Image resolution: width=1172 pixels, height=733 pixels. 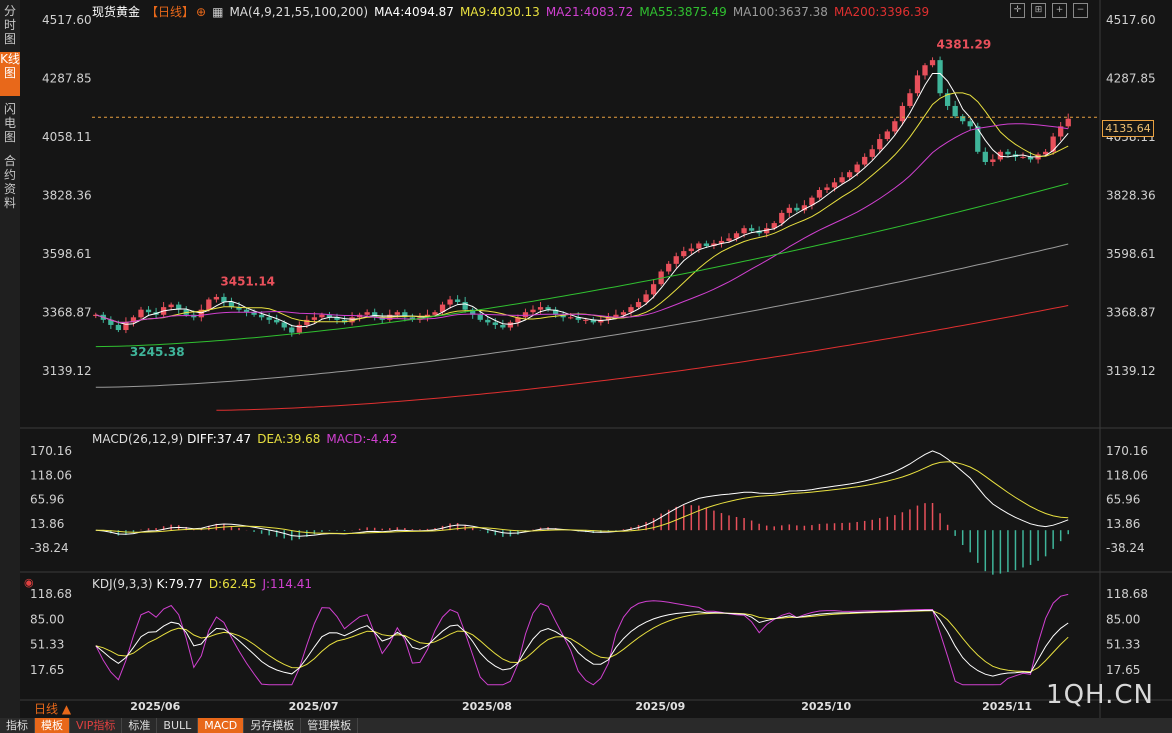 What do you see at coordinates (1049, 10) in the screenshot?
I see `chart-toolbar: ✛ ⊞ + −` at bounding box center [1049, 10].